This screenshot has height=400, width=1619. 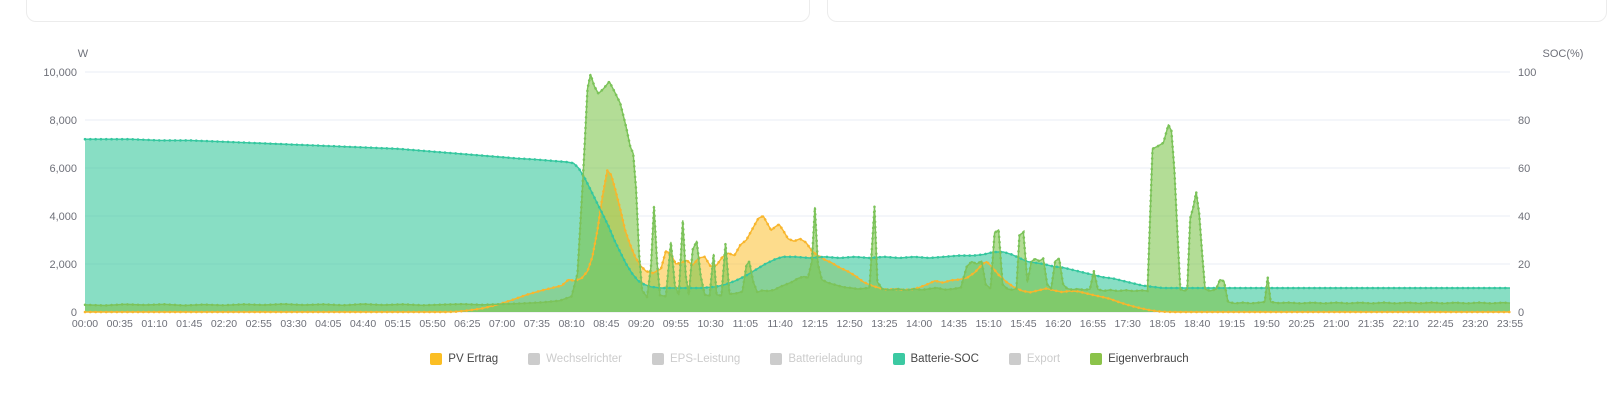 I want to click on legend-label: Wechselrichter, so click(x=584, y=359).